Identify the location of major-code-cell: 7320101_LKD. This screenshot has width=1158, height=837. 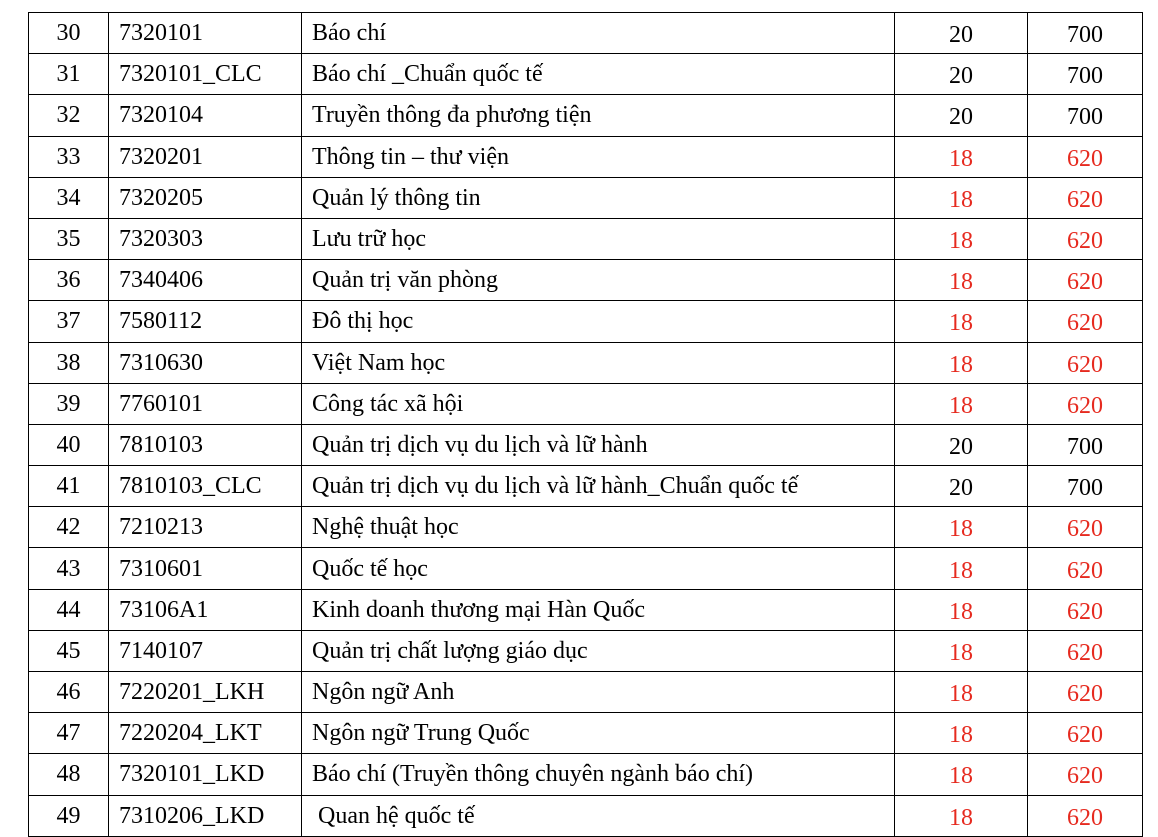
(205, 774).